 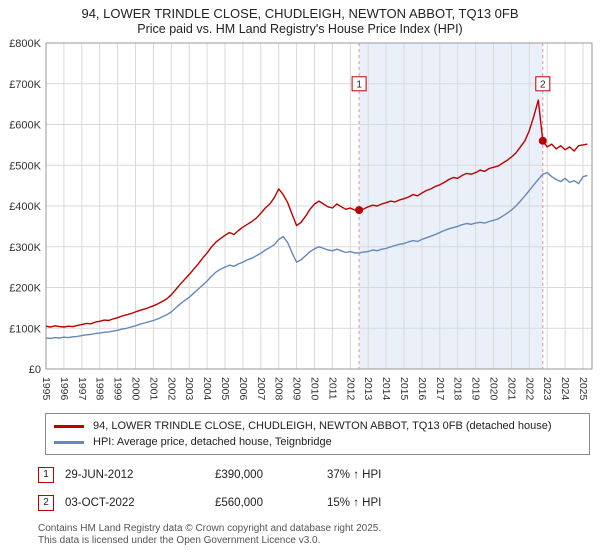 What do you see at coordinates (350, 389) in the screenshot?
I see `x-tick-label: 2012` at bounding box center [350, 389].